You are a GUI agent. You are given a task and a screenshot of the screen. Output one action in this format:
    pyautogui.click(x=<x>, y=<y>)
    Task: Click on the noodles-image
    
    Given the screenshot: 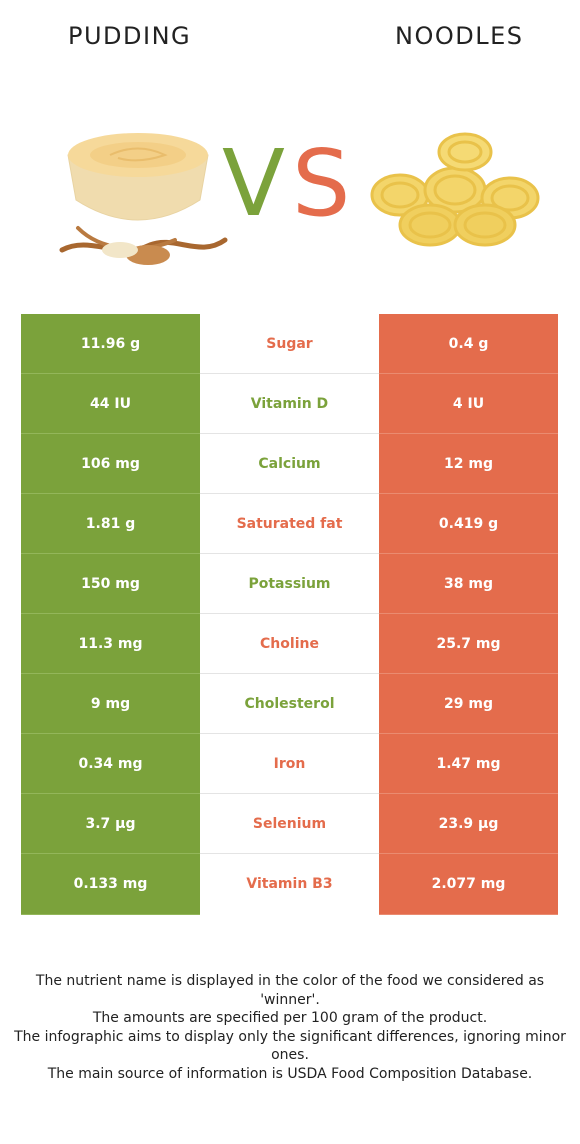 What is the action you would take?
    pyautogui.click(x=455, y=189)
    